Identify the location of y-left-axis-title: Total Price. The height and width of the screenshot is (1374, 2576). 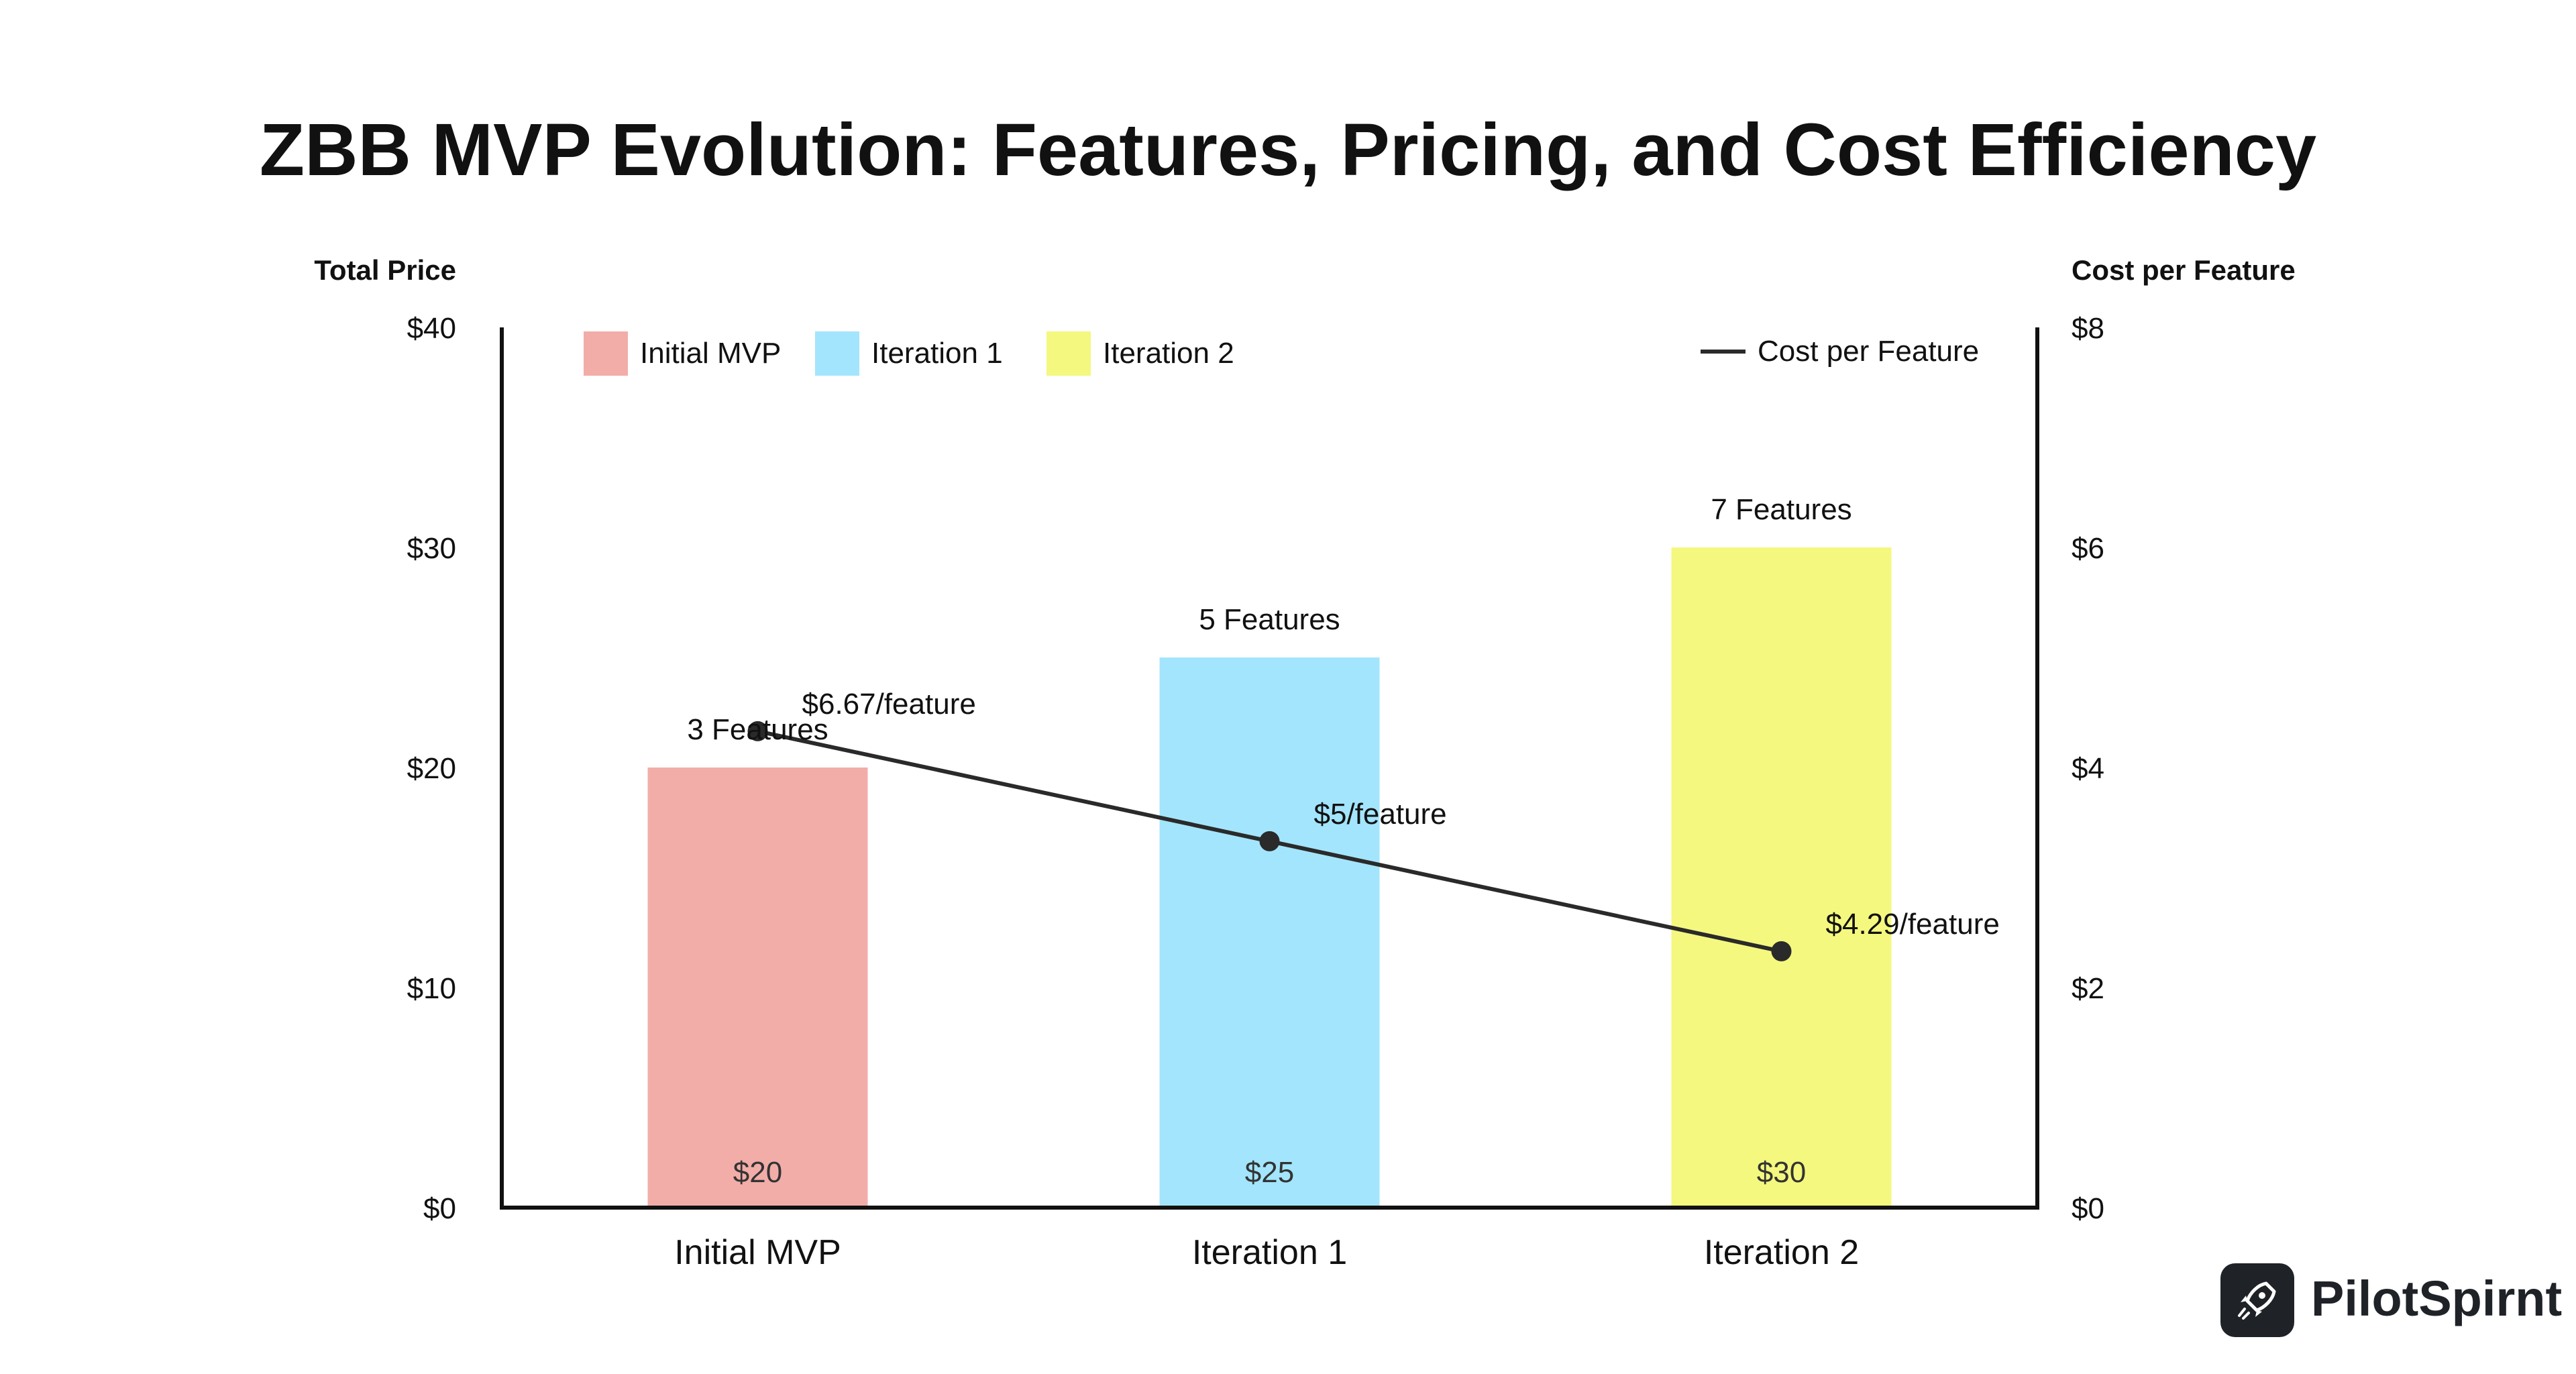
(385, 270).